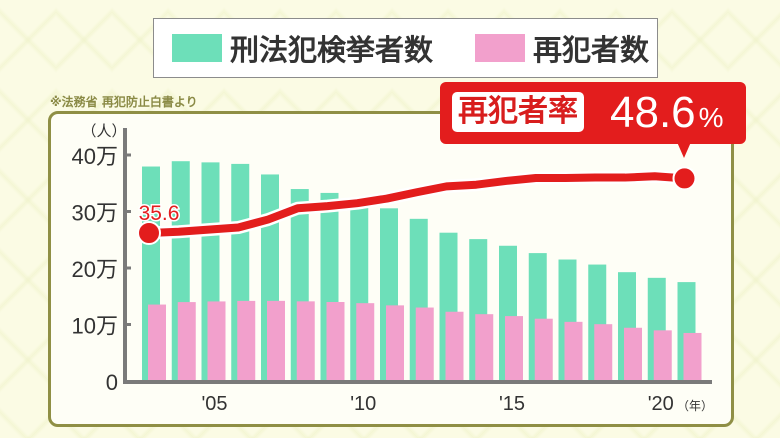 Image resolution: width=780 pixels, height=438 pixels. What do you see at coordinates (633, 354) in the screenshot?
I see `bar-recidivists-2019` at bounding box center [633, 354].